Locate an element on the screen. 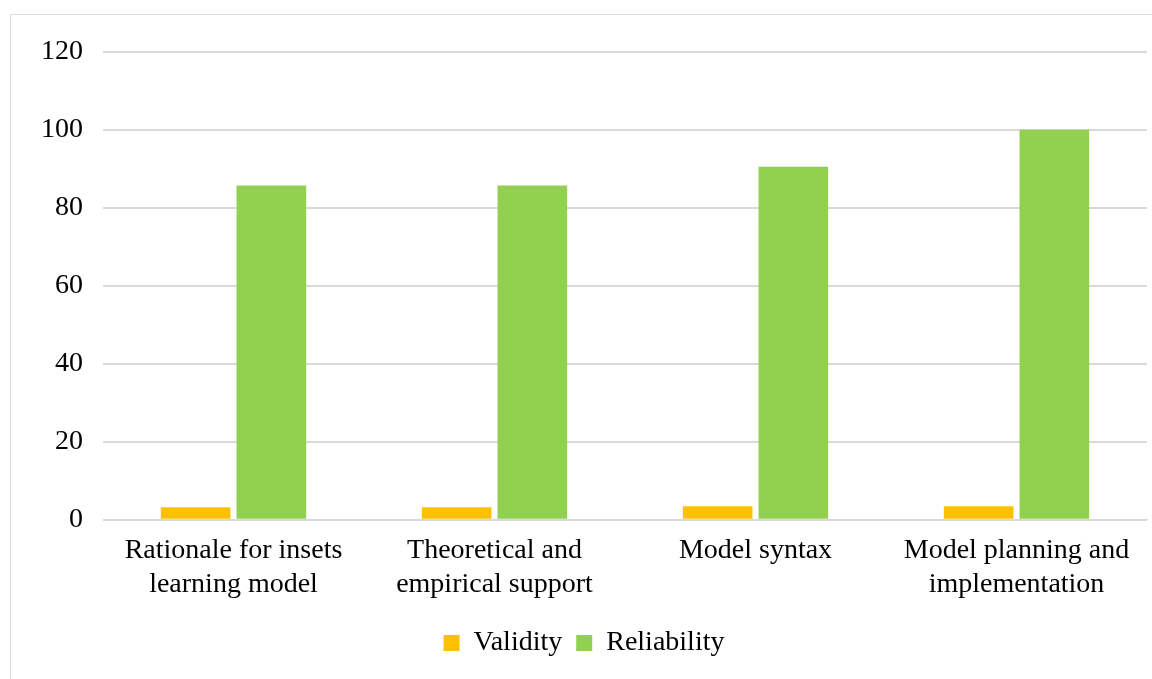 The width and height of the screenshot is (1152, 679). x-tick-label: Rationale for insets learning model is located at coordinates (233, 565).